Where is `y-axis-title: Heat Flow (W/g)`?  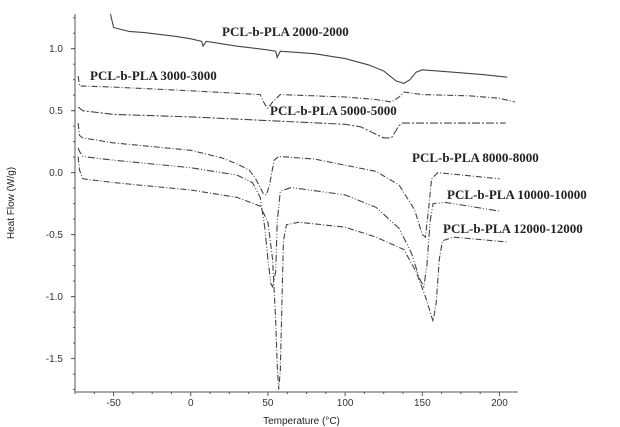
y-axis-title: Heat Flow (W/g) is located at coordinates (11, 203).